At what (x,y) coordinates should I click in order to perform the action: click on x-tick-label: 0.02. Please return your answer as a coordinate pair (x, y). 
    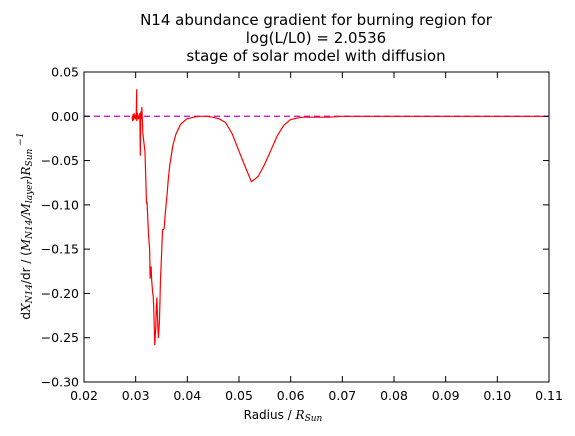
    Looking at the image, I should click on (84, 395).